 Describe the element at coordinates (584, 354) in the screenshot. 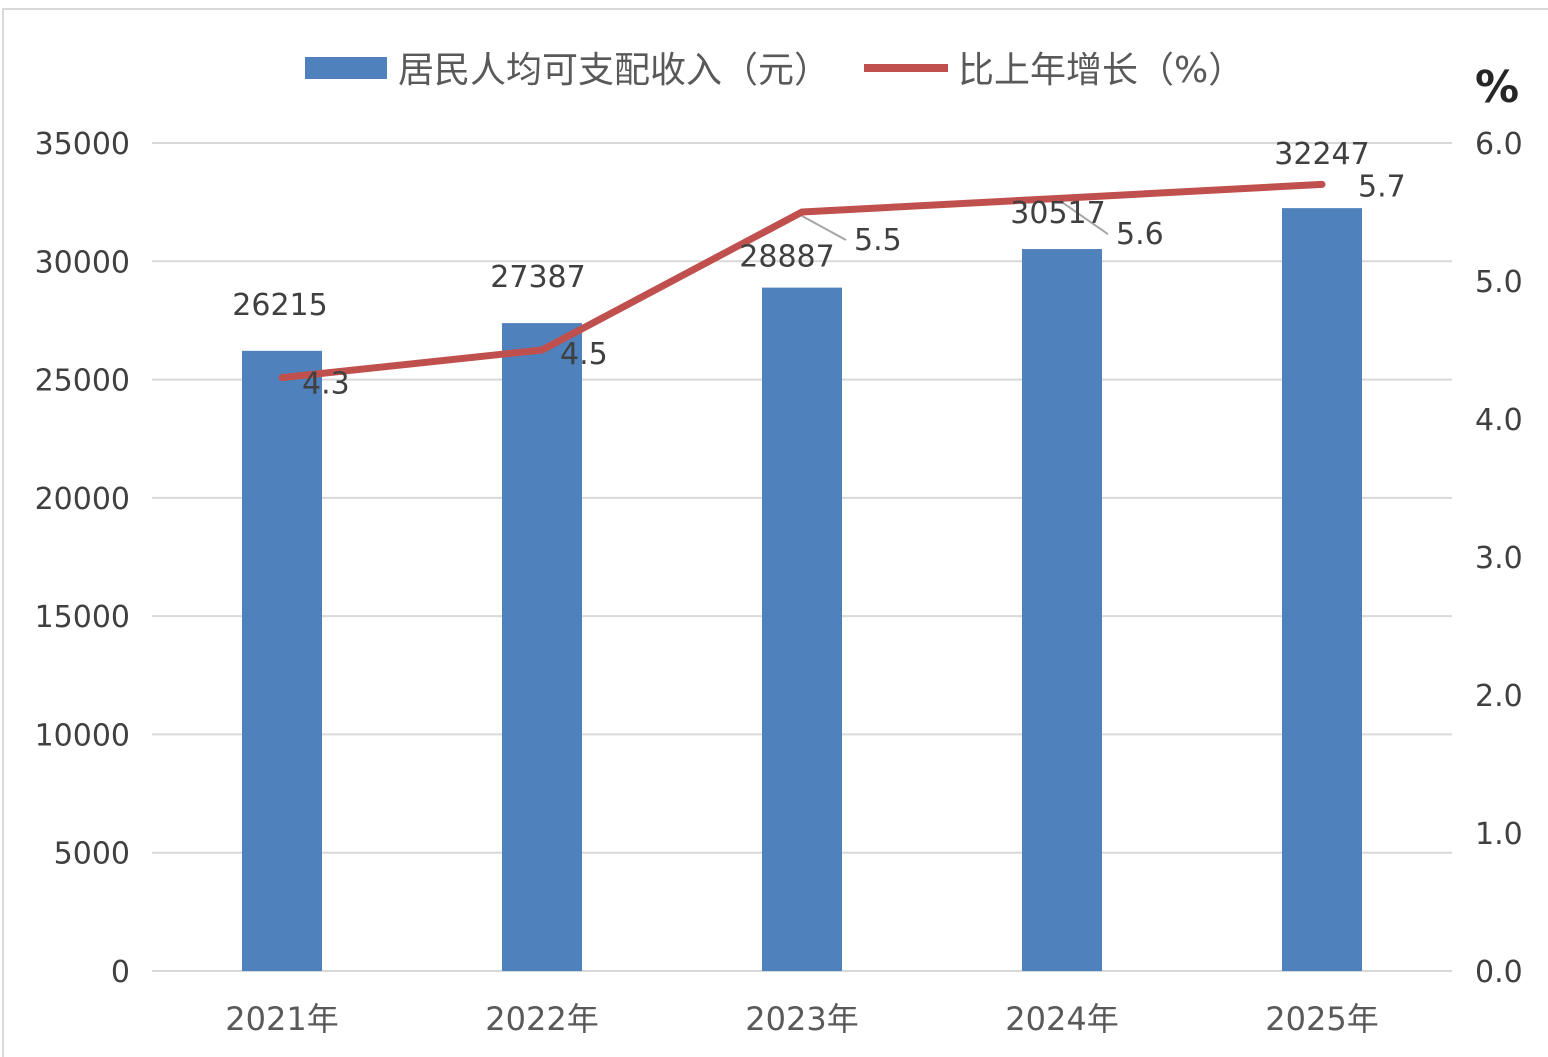

I see `line-value-label: 4.5` at that location.